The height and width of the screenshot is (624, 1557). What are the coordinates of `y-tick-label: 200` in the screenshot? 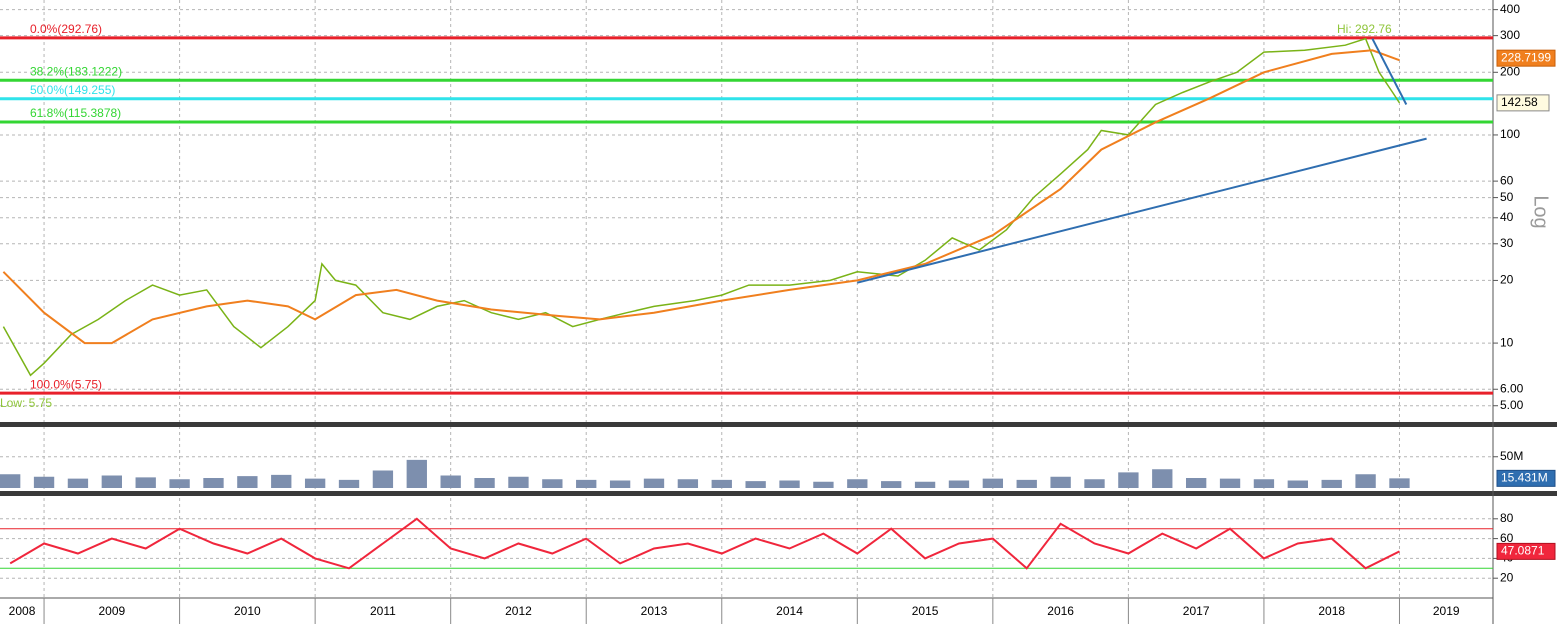 It's located at (1510, 71).